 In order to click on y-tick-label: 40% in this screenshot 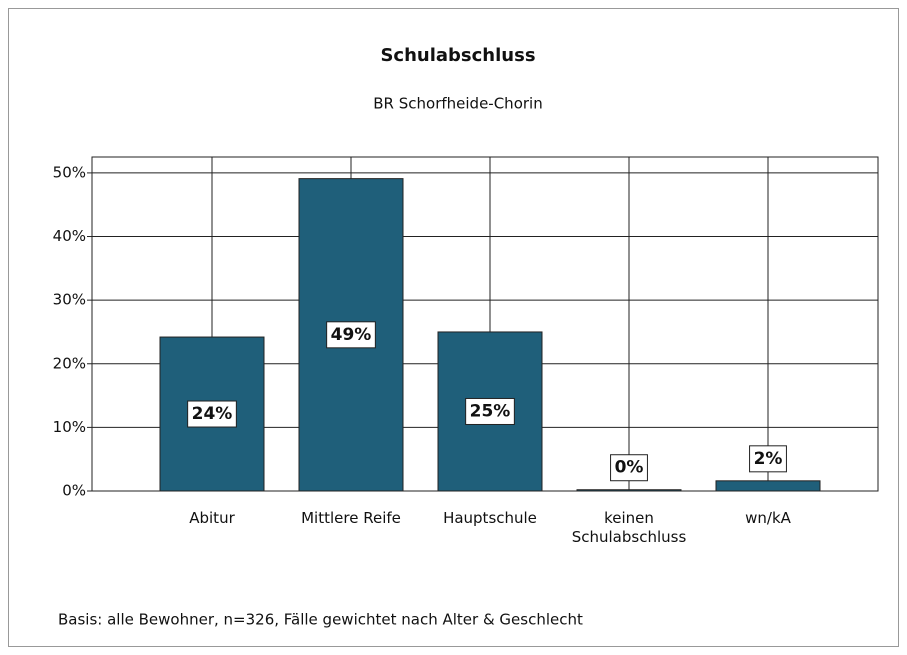, I will do `click(69, 236)`.